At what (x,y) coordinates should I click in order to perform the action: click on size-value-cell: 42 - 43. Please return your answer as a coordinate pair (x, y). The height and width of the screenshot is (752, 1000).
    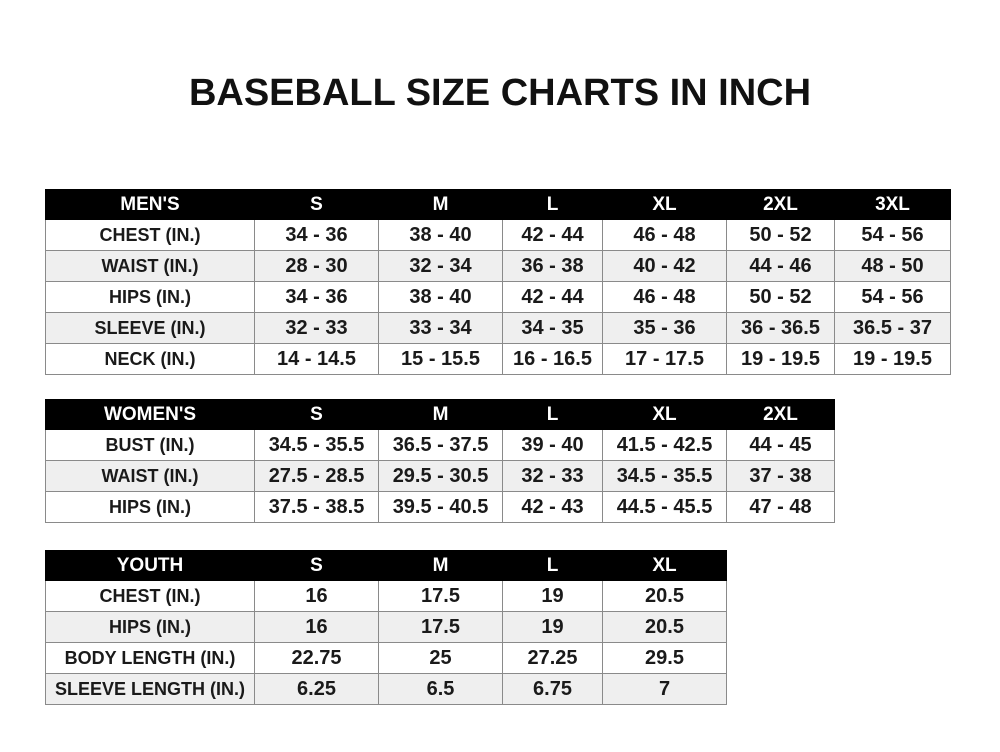
    Looking at the image, I should click on (552, 507).